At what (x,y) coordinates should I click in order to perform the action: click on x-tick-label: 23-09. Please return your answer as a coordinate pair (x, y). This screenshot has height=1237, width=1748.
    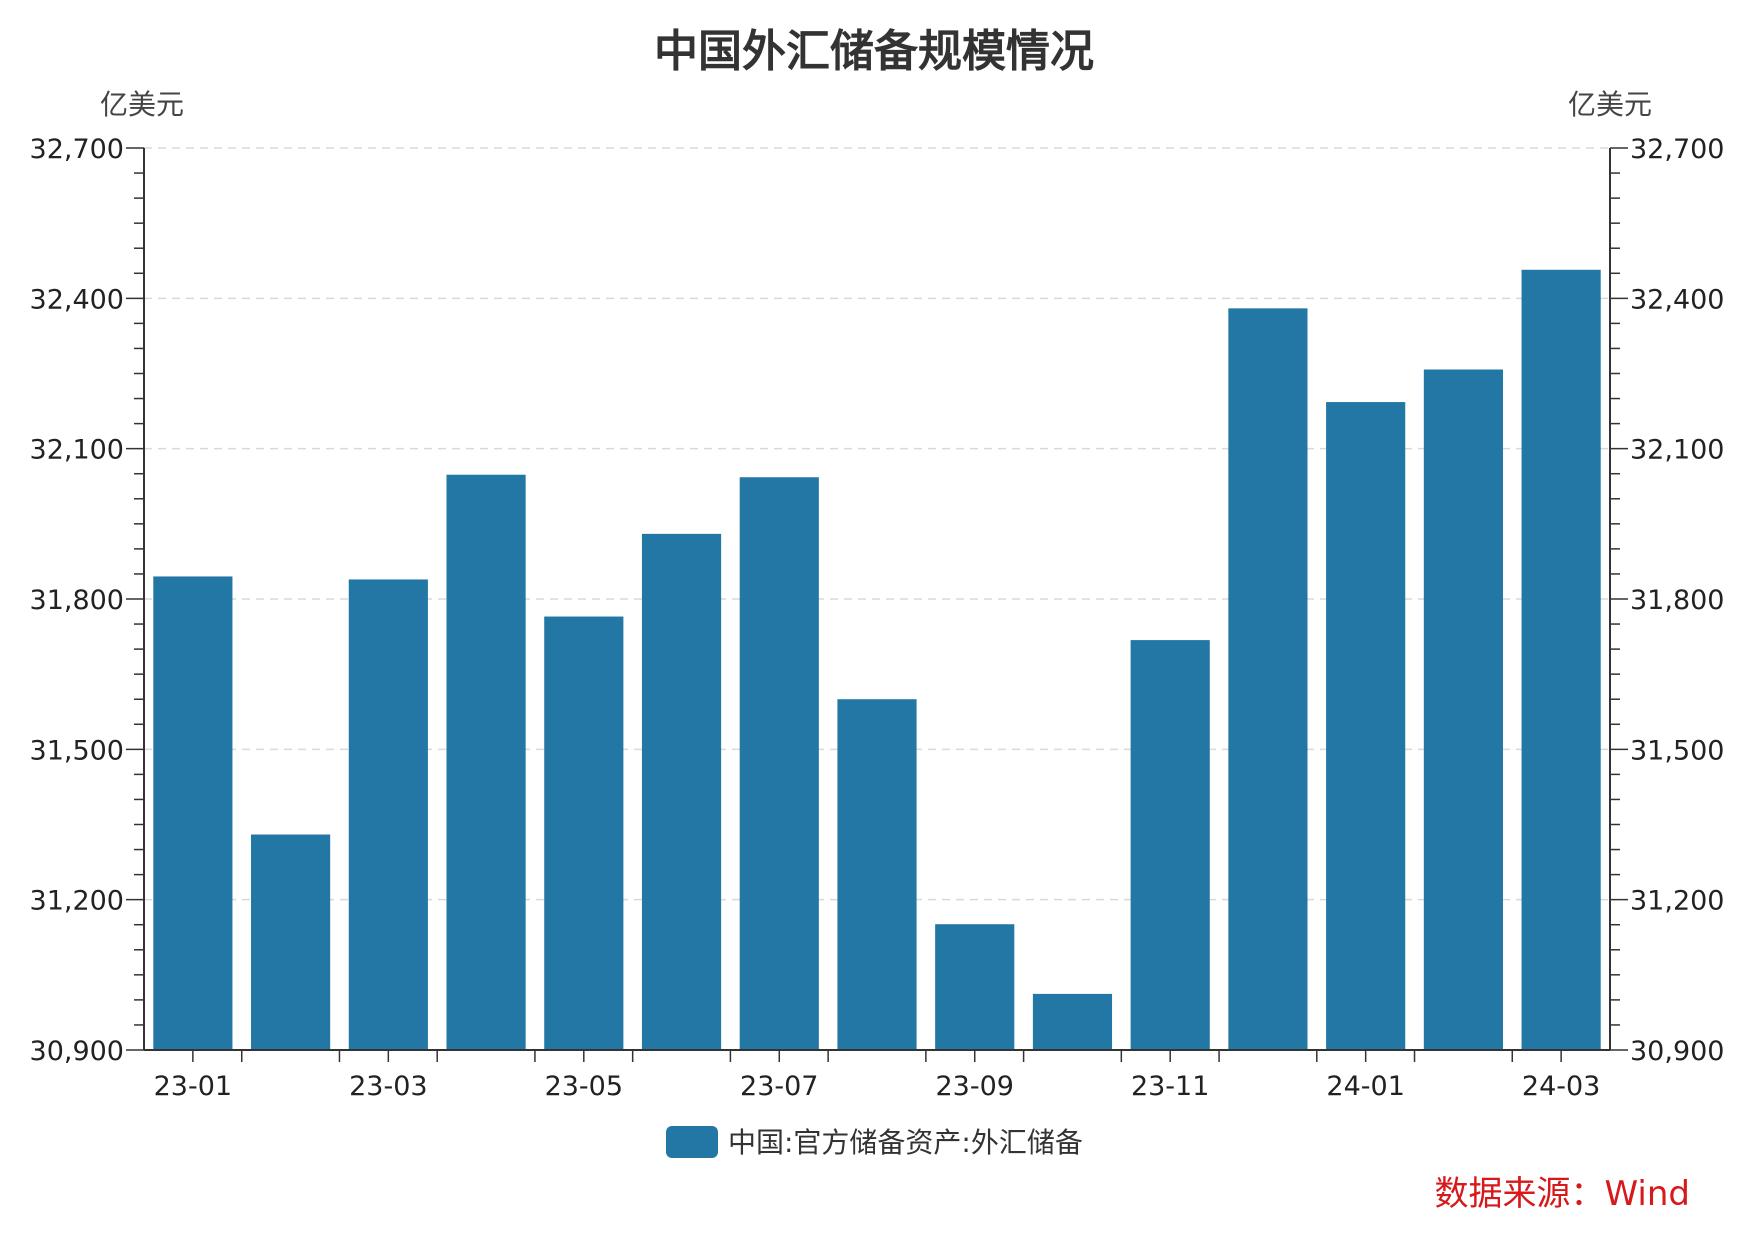
    Looking at the image, I should click on (974, 1086).